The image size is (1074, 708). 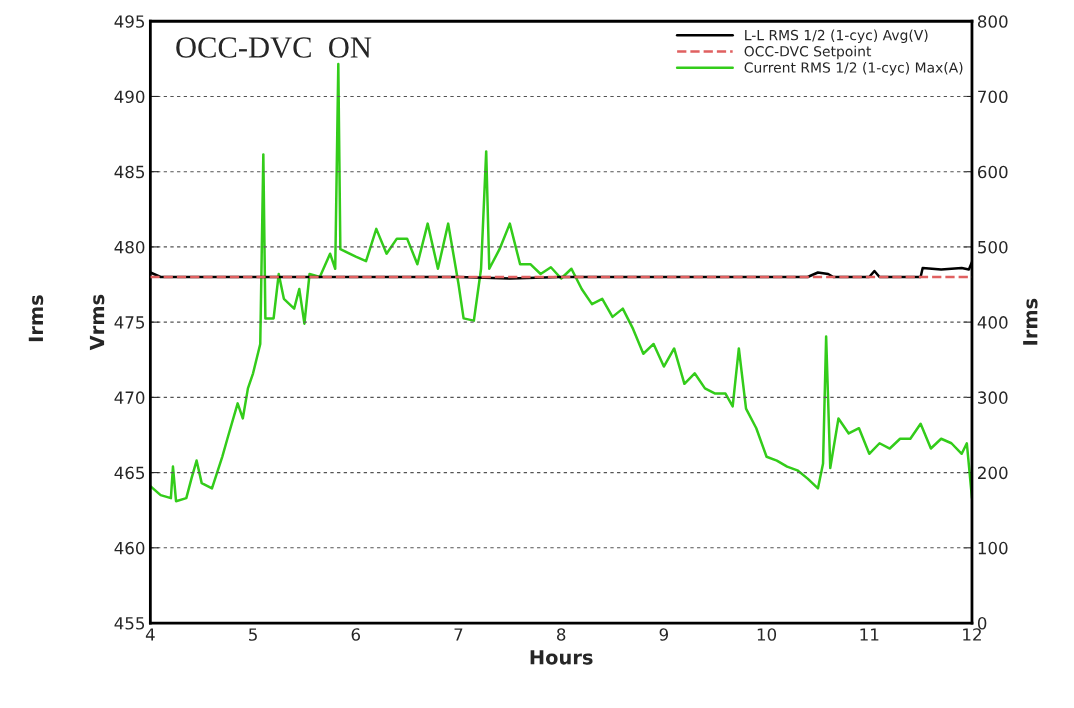 I want to click on x-tick-label: 7, so click(x=458, y=634).